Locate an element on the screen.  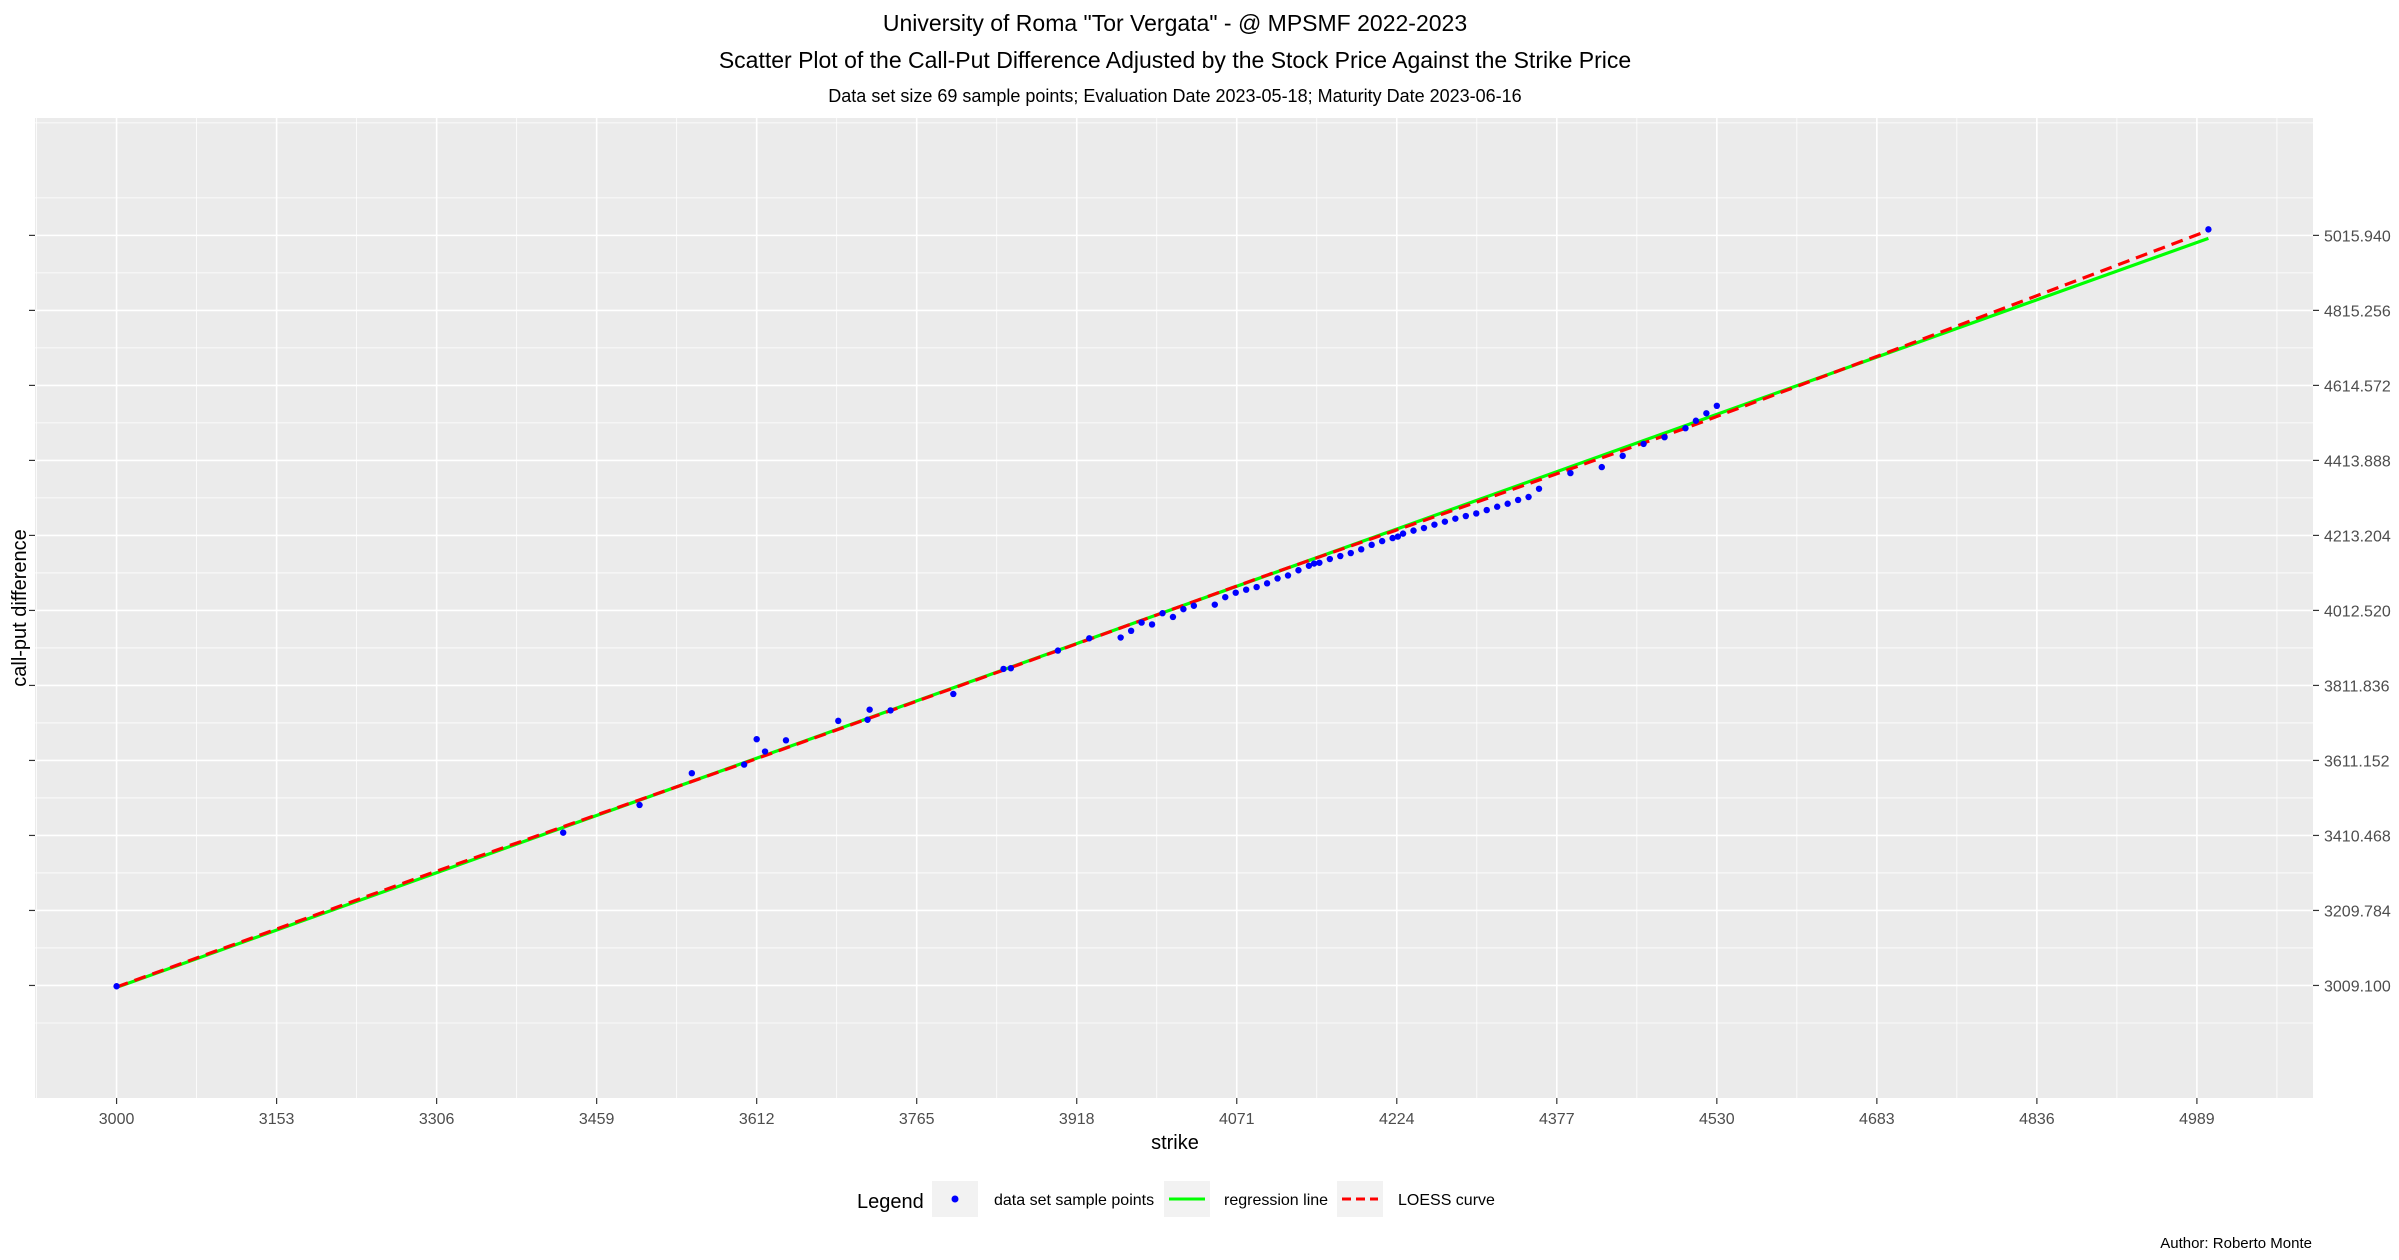
y-tick-label: 3410.468 is located at coordinates (2357, 836).